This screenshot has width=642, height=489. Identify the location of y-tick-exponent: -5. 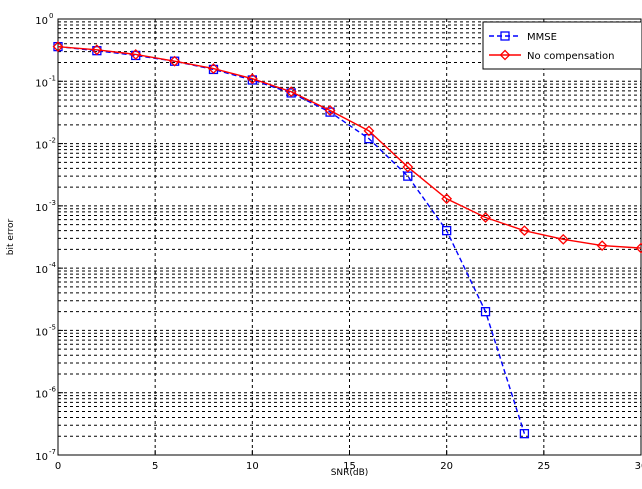
(52, 327).